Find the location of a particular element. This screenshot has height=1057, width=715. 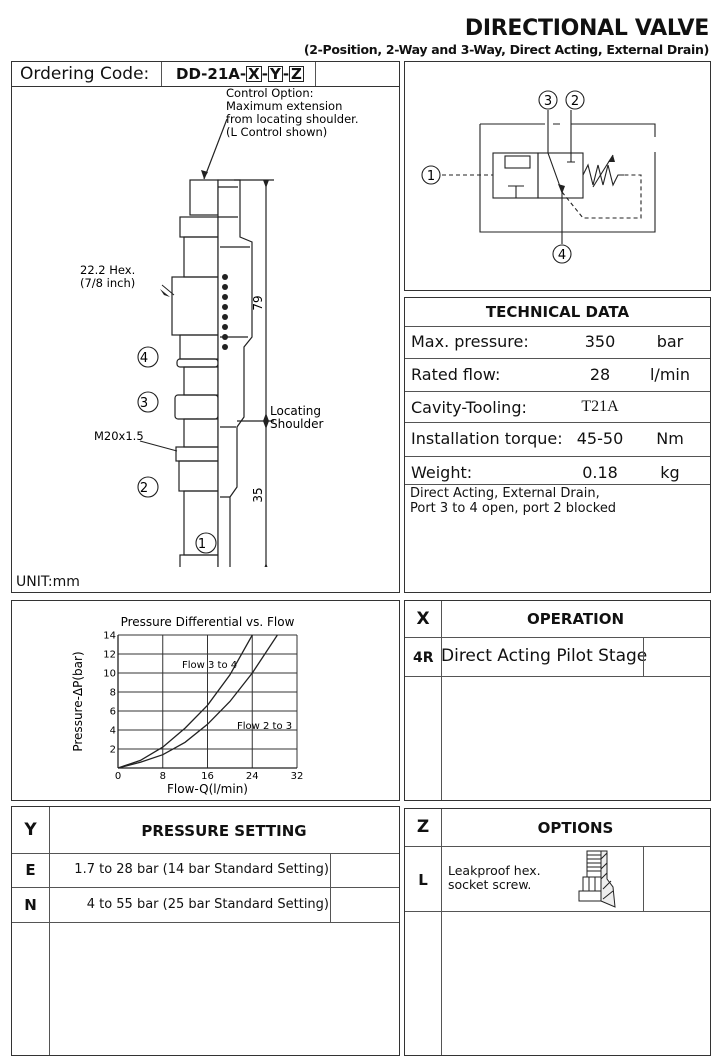

symbol-port-3: 3 is located at coordinates (548, 101).